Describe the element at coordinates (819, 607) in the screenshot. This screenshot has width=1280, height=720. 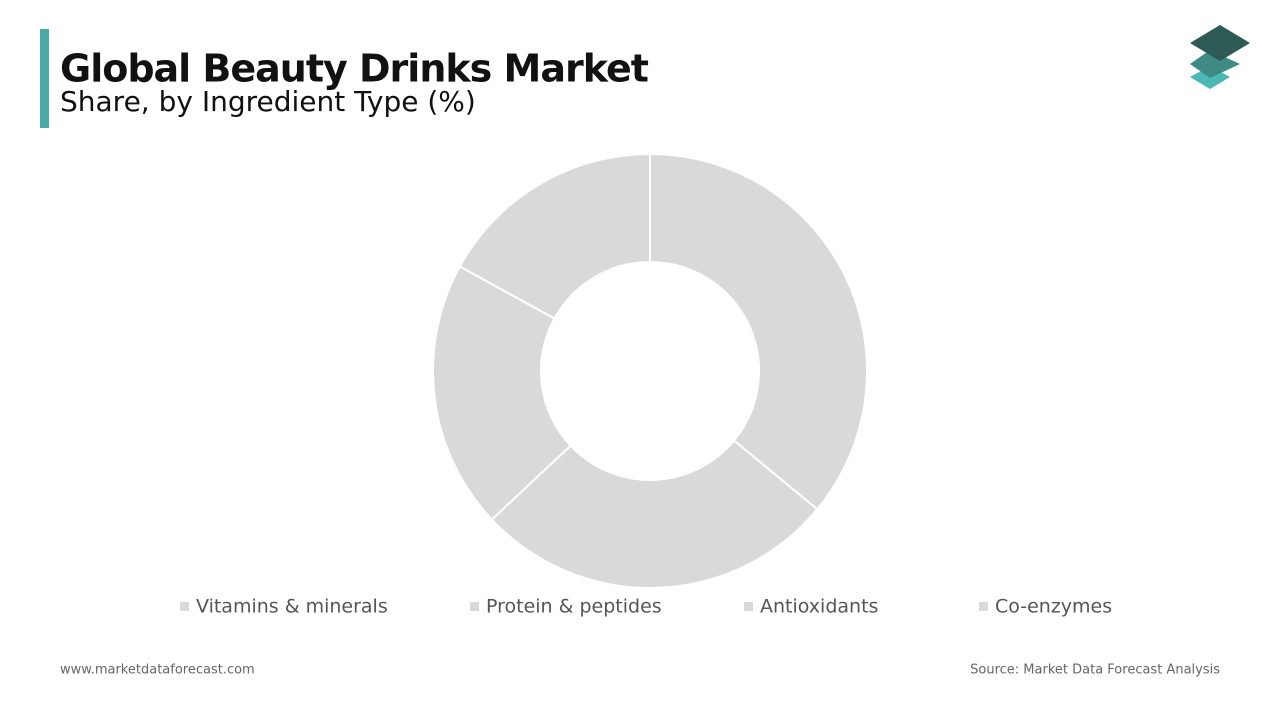
I see `legend-label: Antioxidants` at that location.